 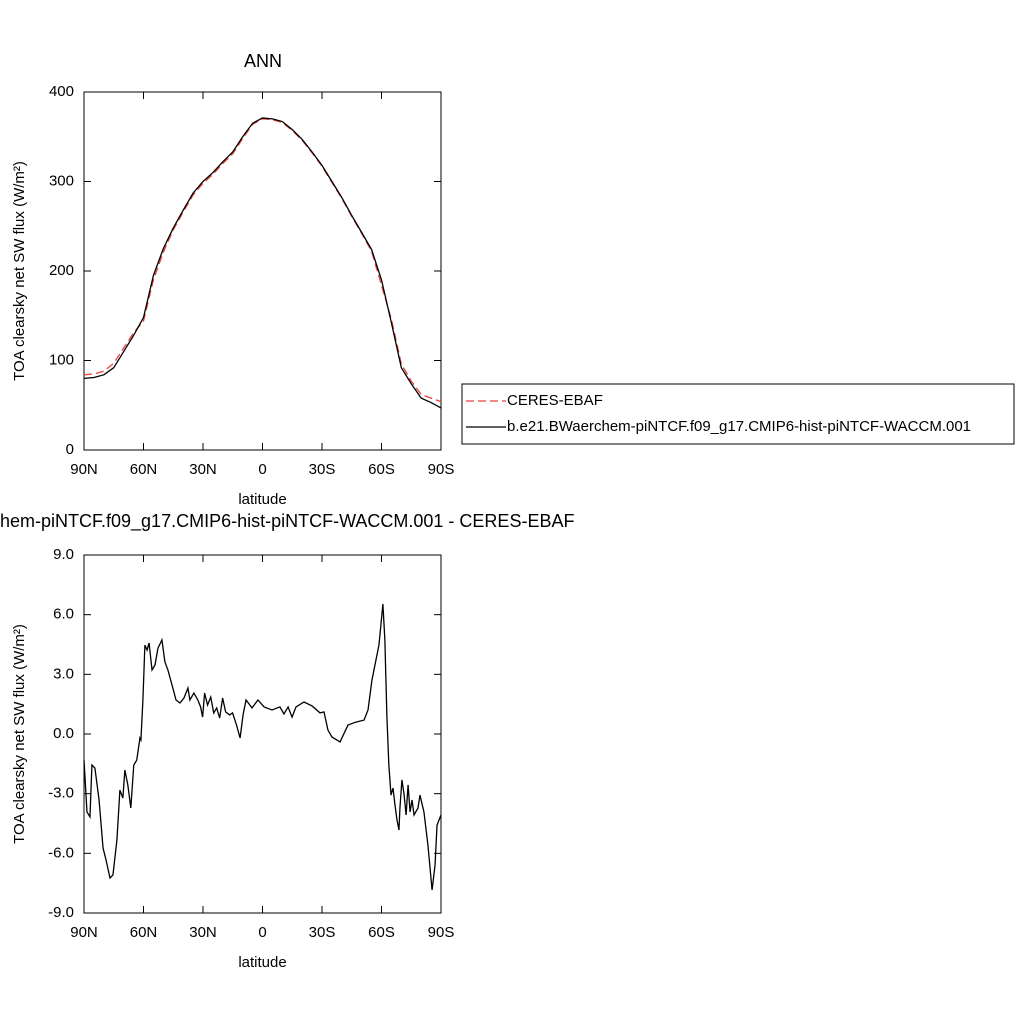 What do you see at coordinates (61, 852) in the screenshot?
I see `y-tick-label: -6.0` at bounding box center [61, 852].